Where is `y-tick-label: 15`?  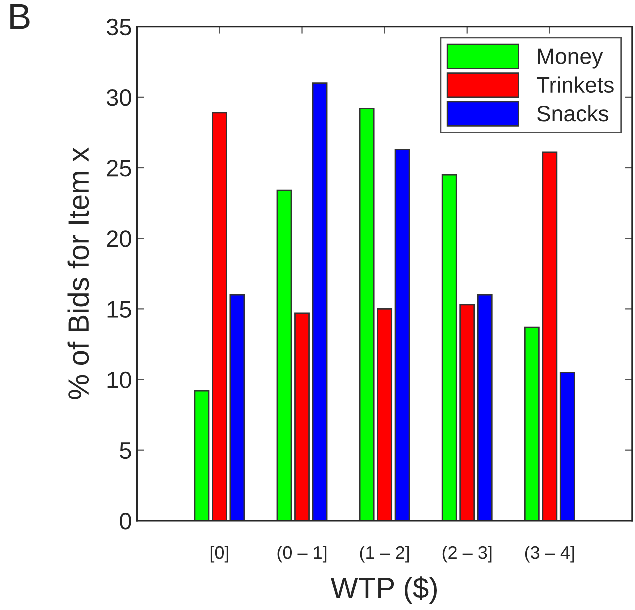 y-tick-label: 15 is located at coordinates (120, 309).